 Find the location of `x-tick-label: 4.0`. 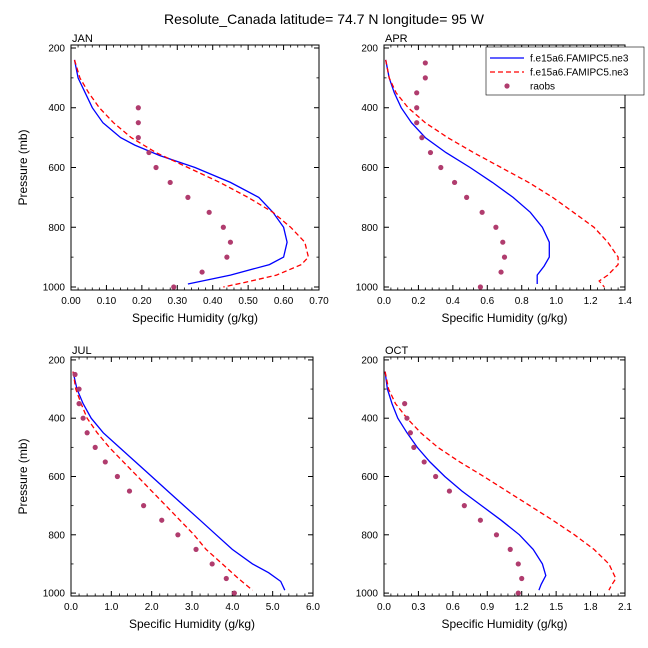

x-tick-label: 4.0 is located at coordinates (232, 607).